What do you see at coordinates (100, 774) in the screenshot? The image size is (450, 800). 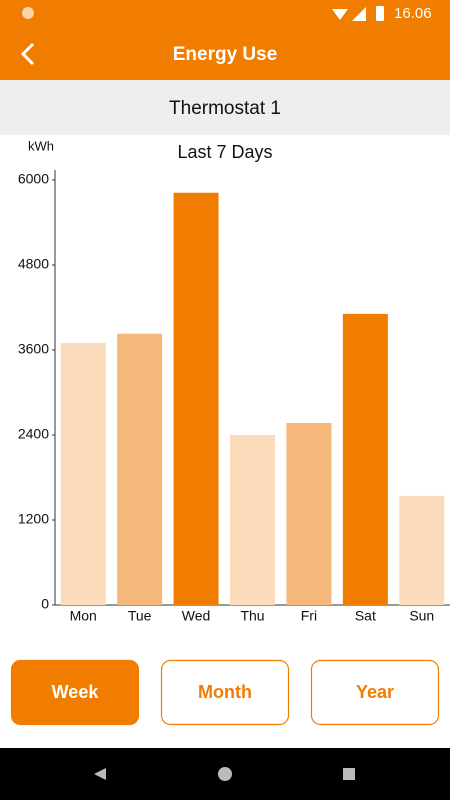 I see `nav-back` at bounding box center [100, 774].